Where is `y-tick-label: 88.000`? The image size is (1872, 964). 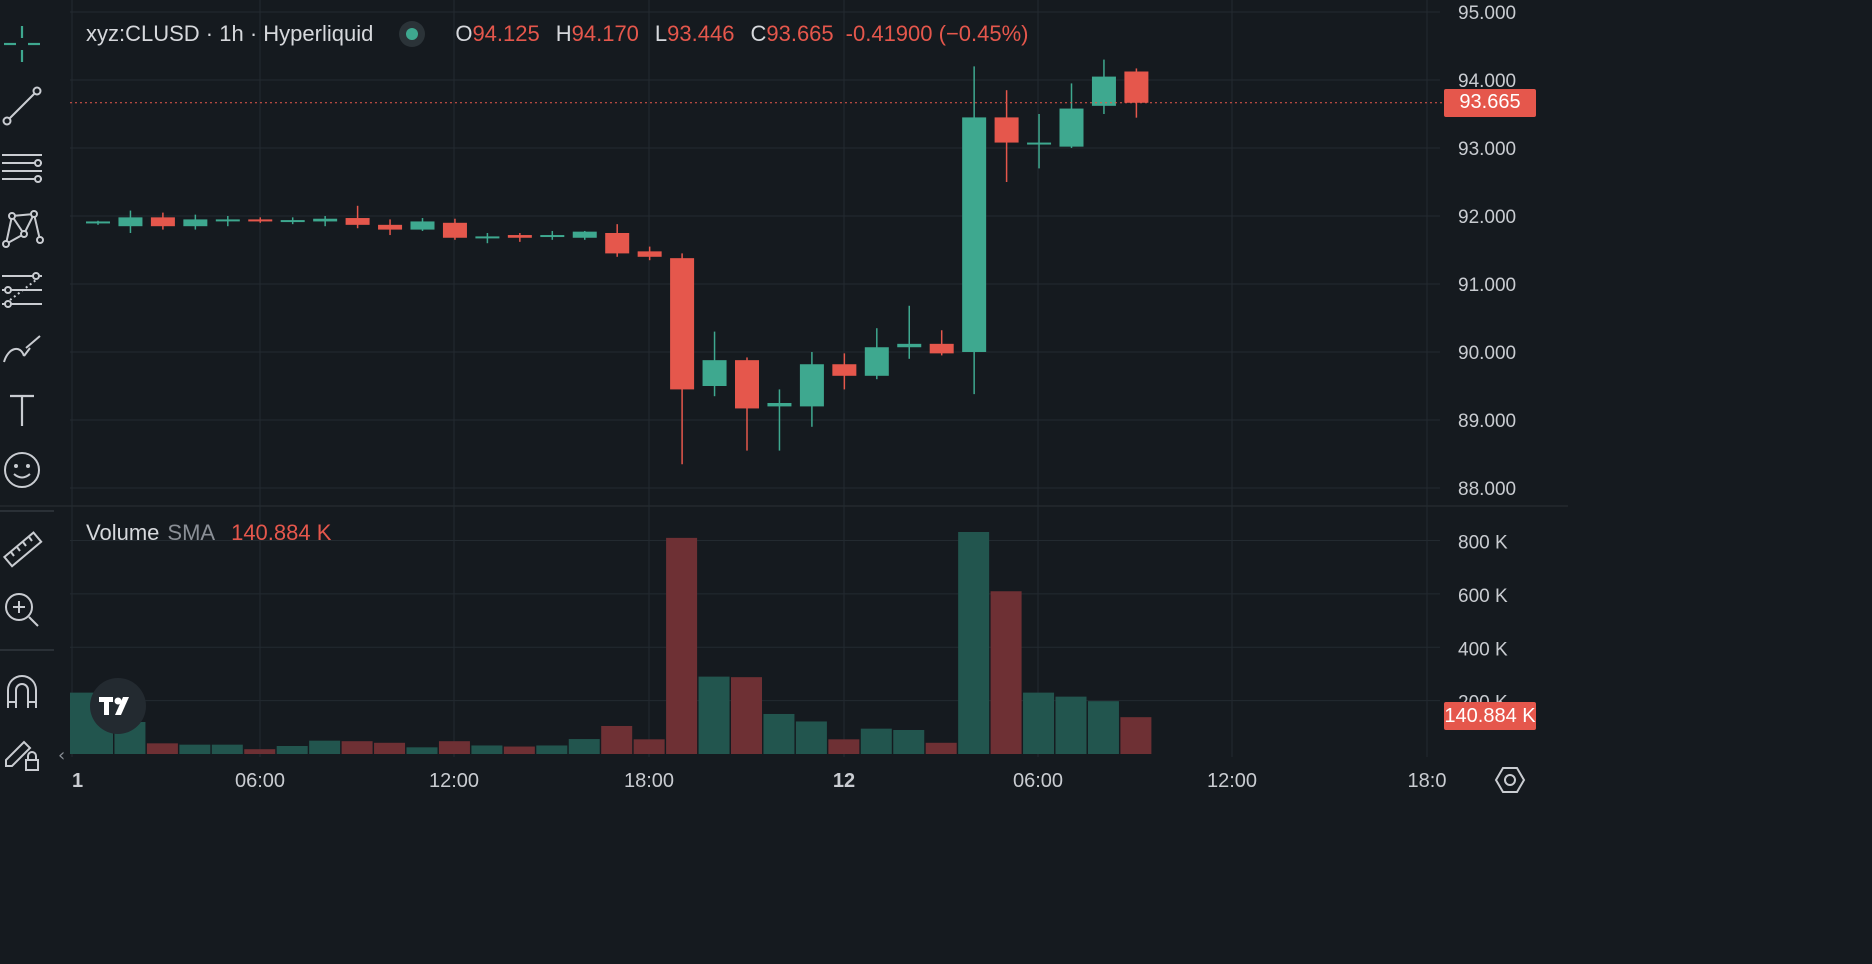
y-tick-label: 88.000 is located at coordinates (1487, 489).